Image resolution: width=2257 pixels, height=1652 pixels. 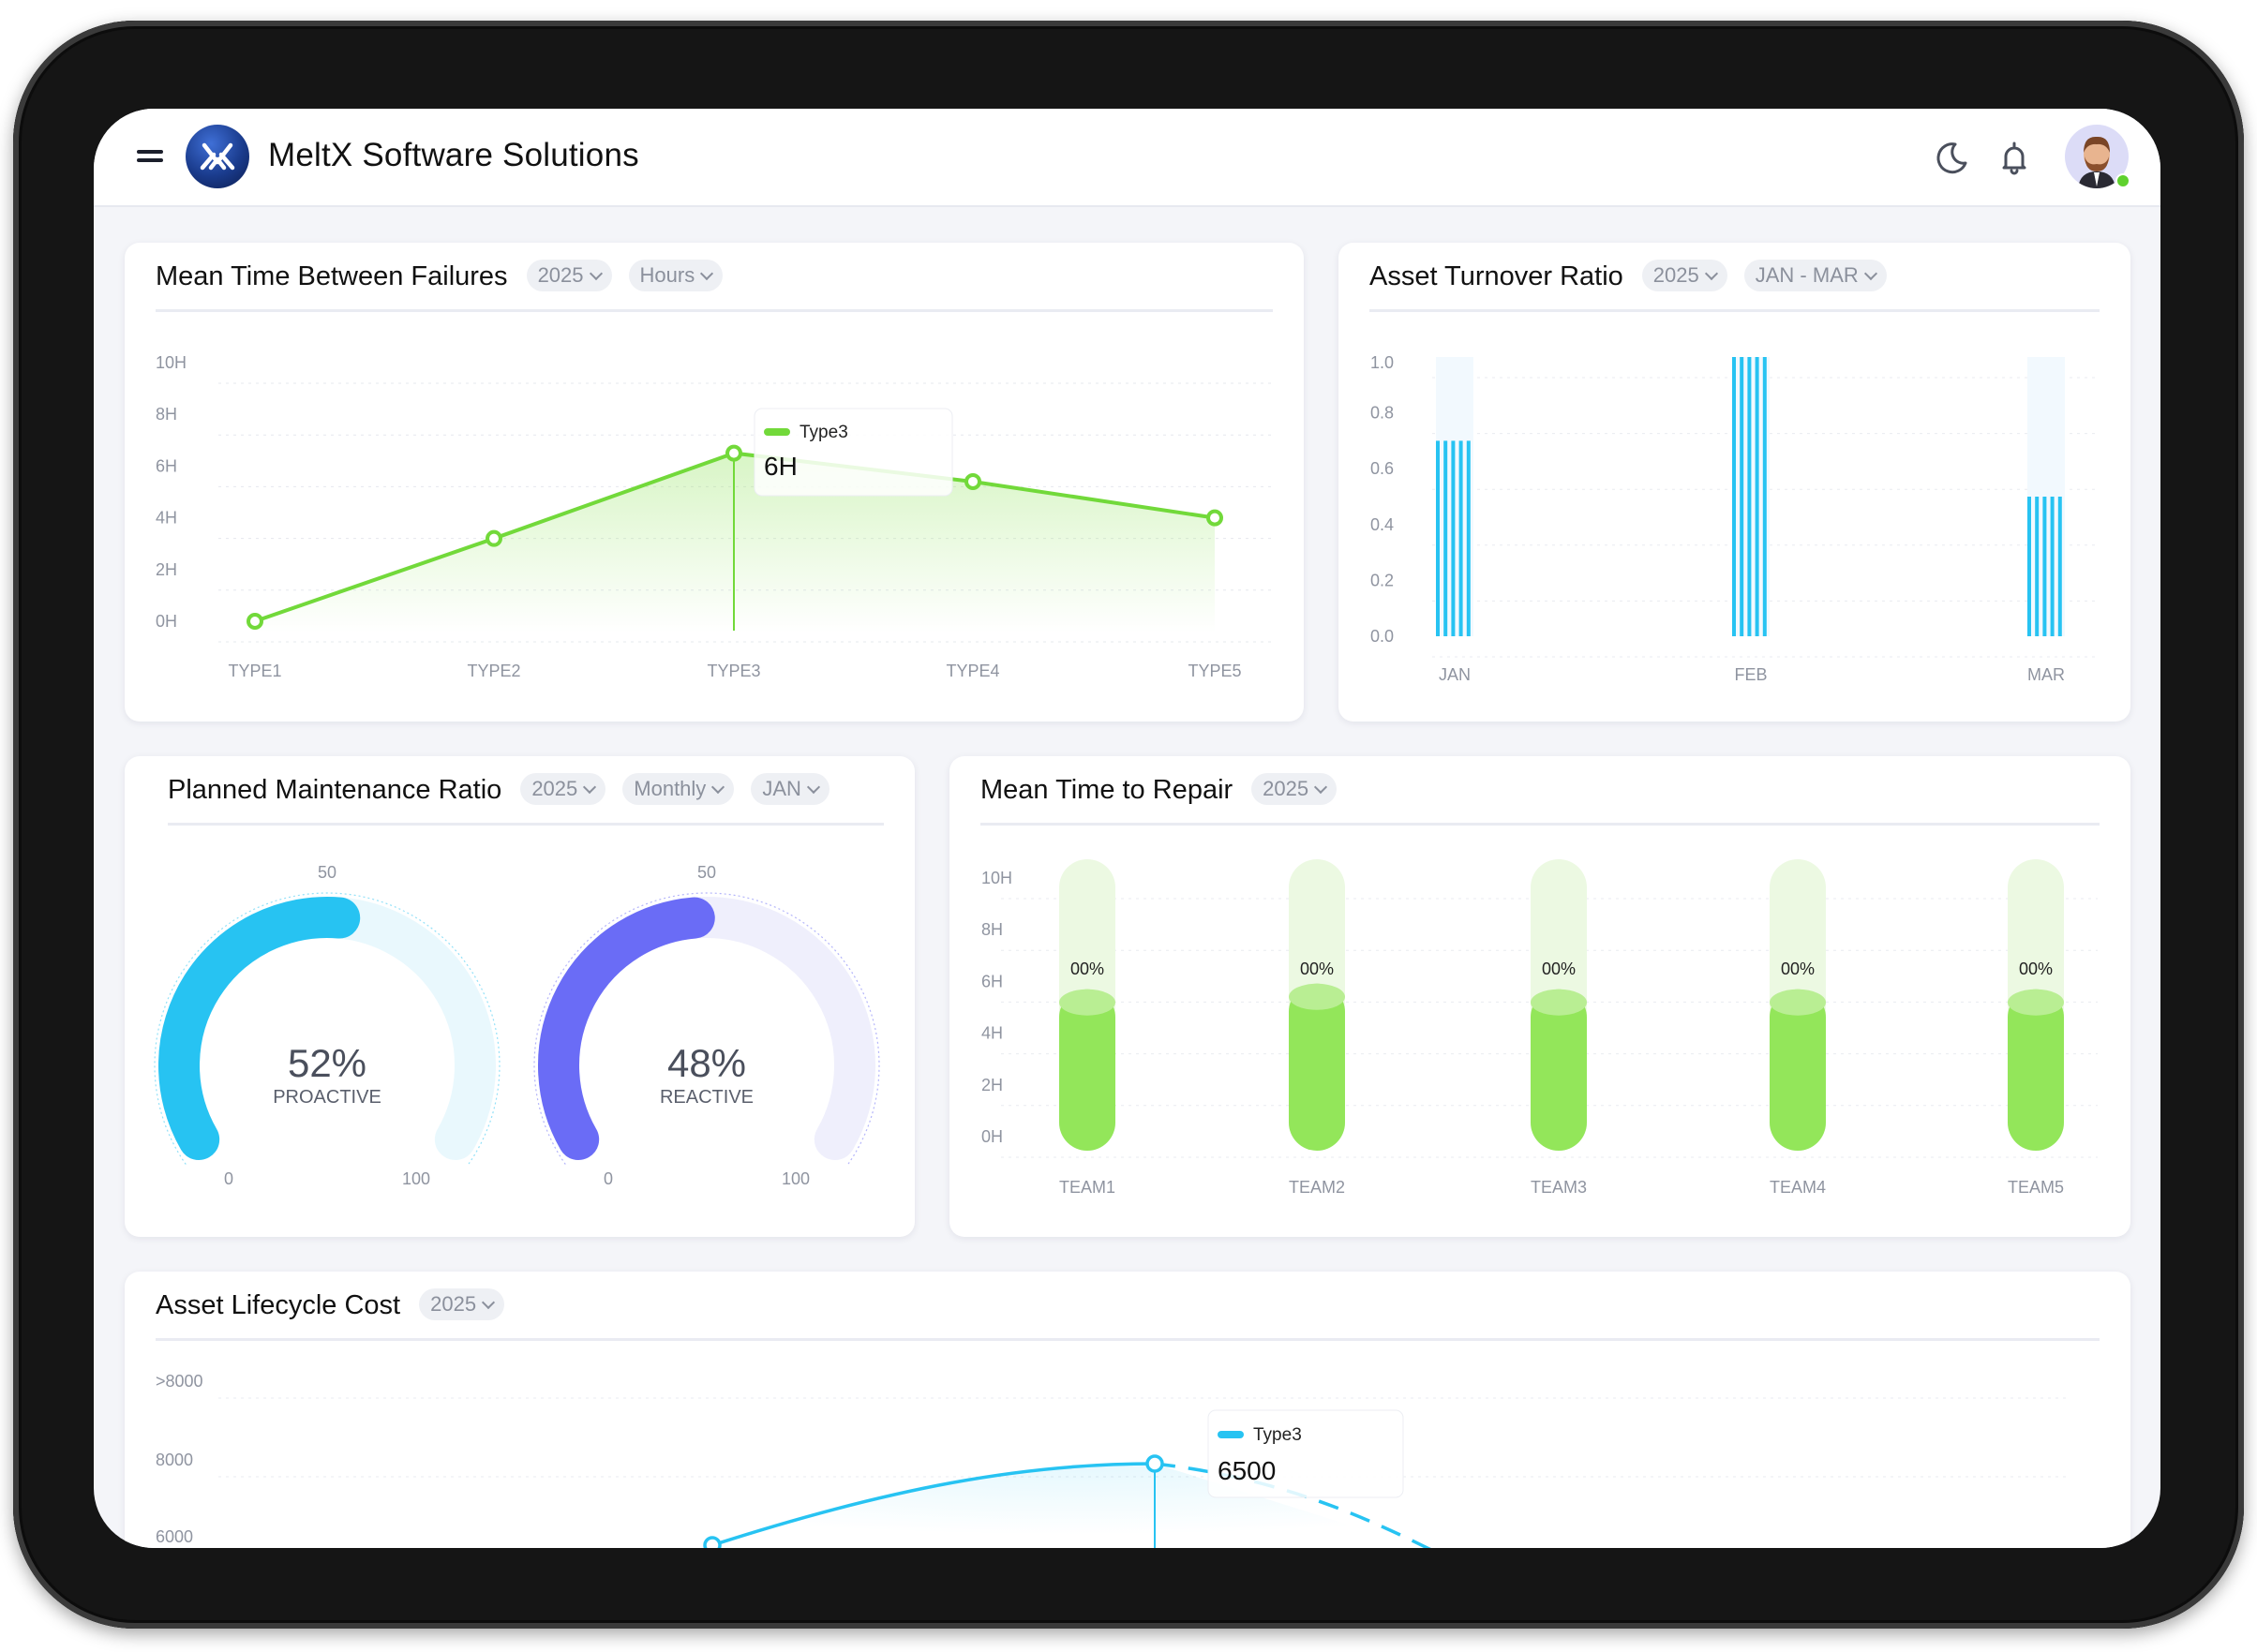 I want to click on gauge-percent: 52%, so click(x=327, y=1063).